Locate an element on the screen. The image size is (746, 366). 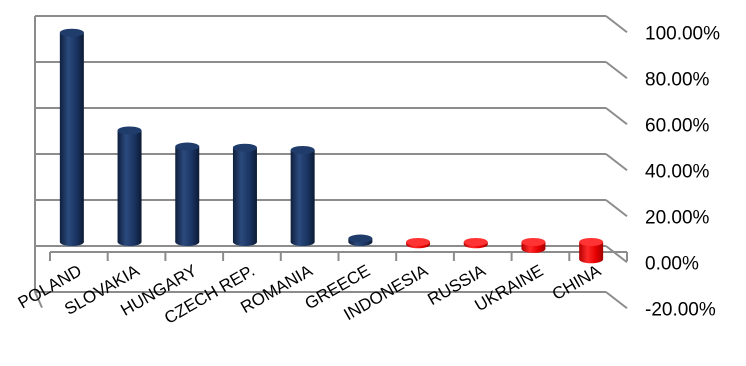
y-tick-label: 100.00% is located at coordinates (682, 33).